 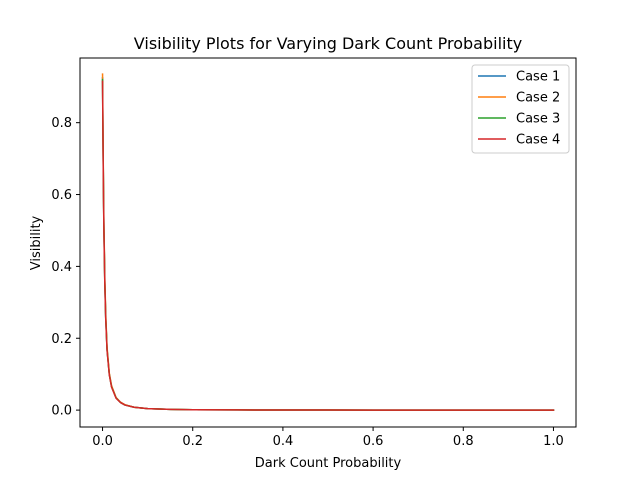 I want to click on legend-entries: Case 1 Case 2 Case 3 Case 4, so click(x=519, y=109).